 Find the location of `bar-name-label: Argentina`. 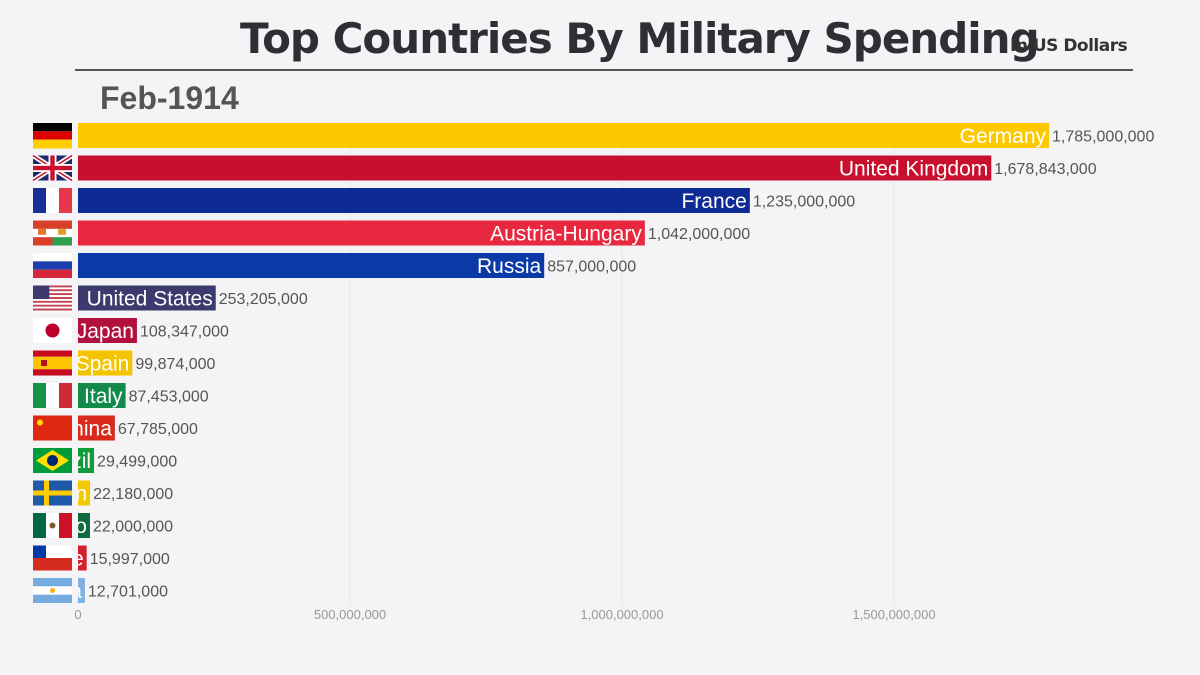

bar-name-label: Argentina is located at coordinates (41, 591).